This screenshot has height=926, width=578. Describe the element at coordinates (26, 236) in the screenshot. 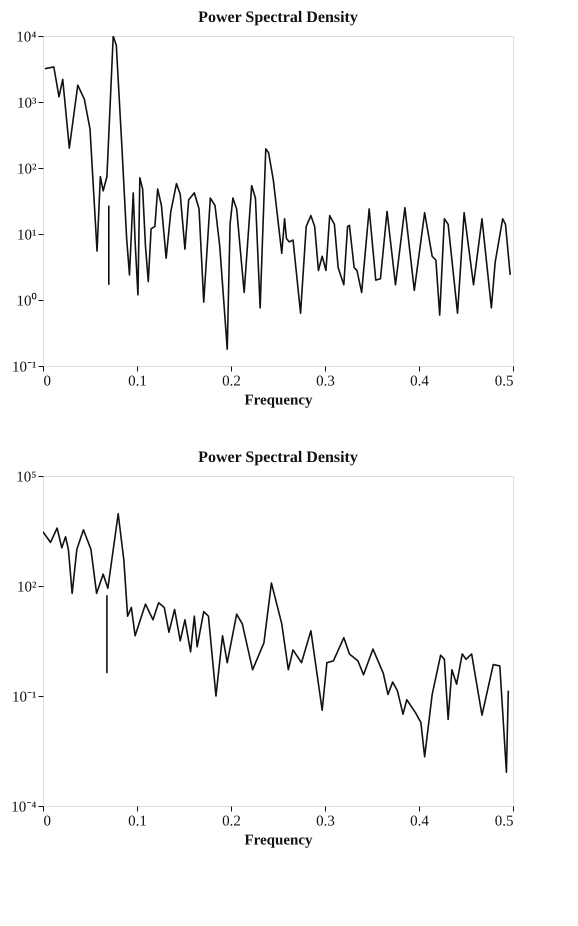

I see `y-tick-label: 10¹` at that location.